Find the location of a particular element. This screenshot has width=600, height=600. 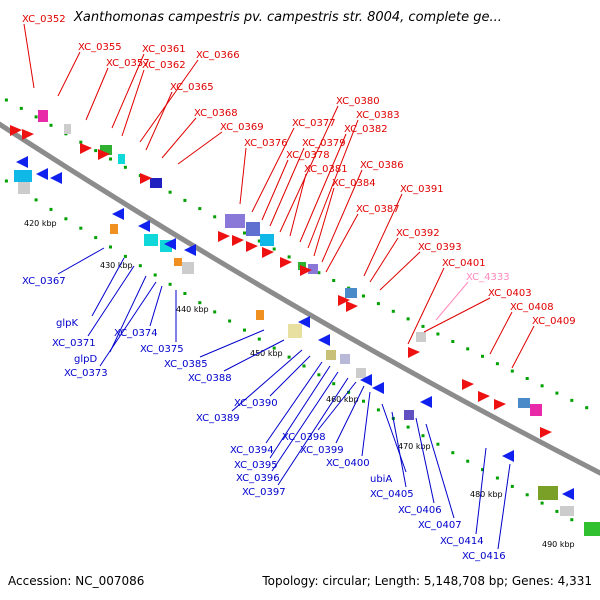

gene-label-xc-0396: XC_0396 is located at coordinates (258, 478).